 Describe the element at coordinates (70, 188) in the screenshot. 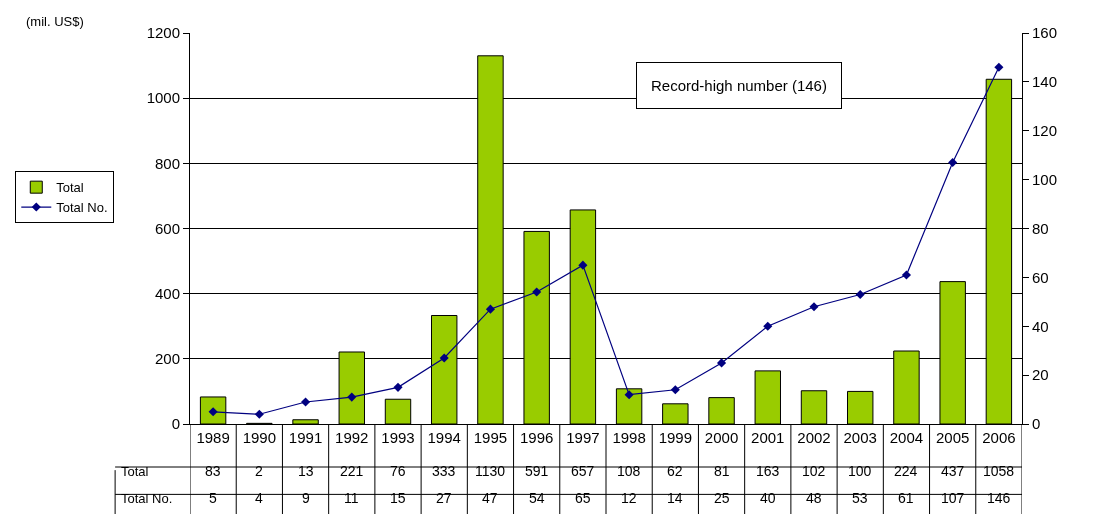

I see `legend-label: Total` at that location.